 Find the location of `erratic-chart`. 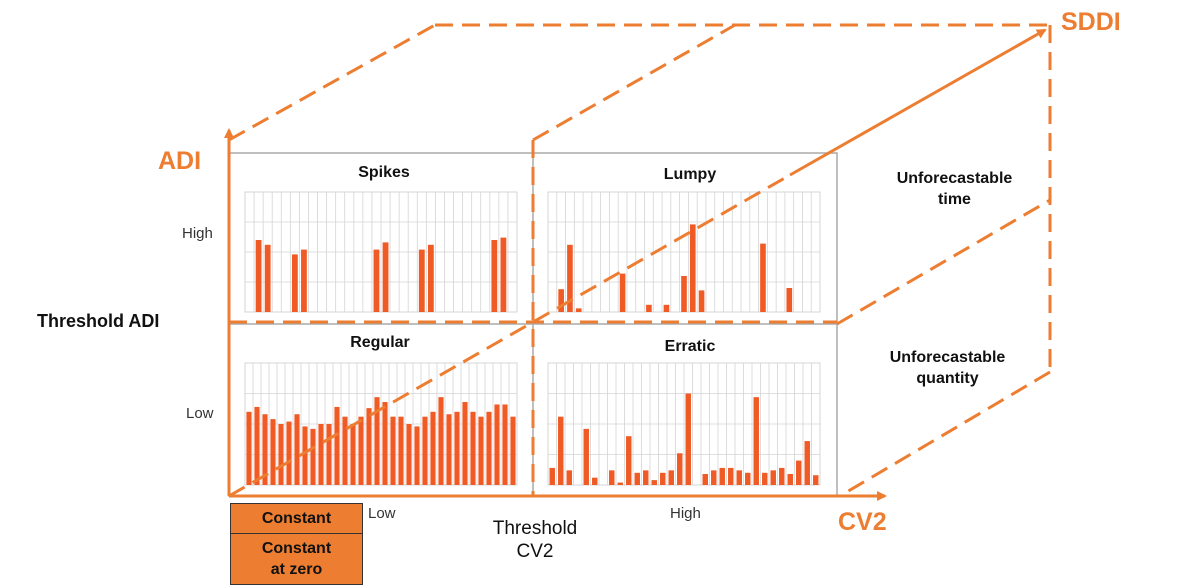

erratic-chart is located at coordinates (684, 424).